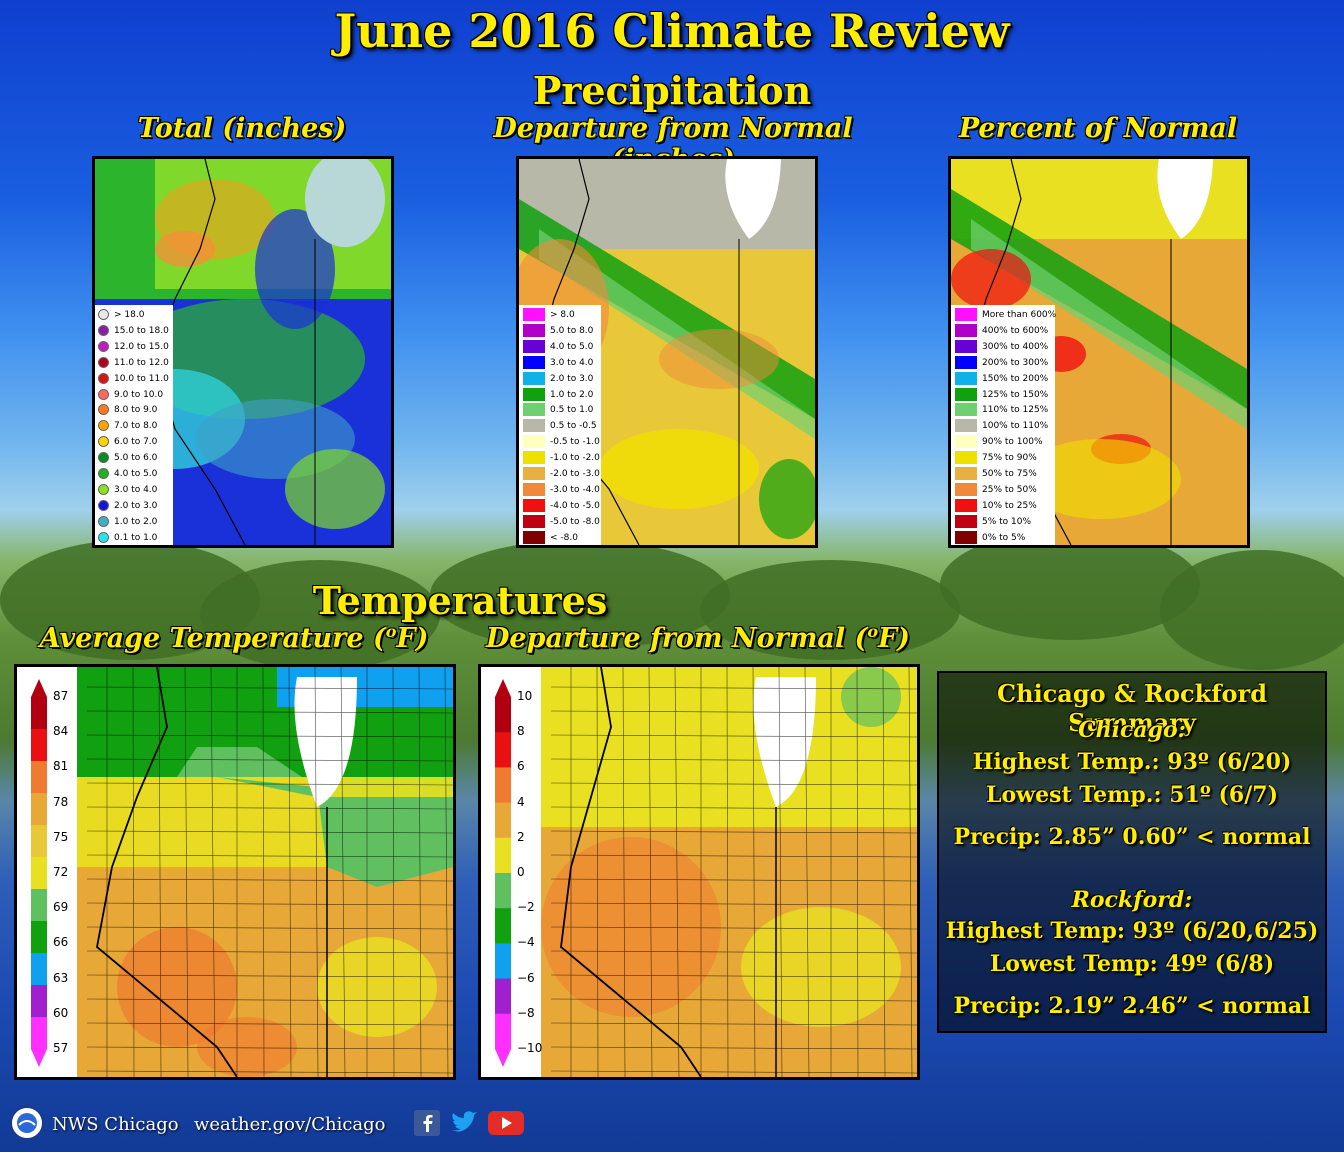 The width and height of the screenshot is (1344, 1152). Describe the element at coordinates (126, 490) in the screenshot. I see `legend-item: 3.0 to 4.0` at that location.